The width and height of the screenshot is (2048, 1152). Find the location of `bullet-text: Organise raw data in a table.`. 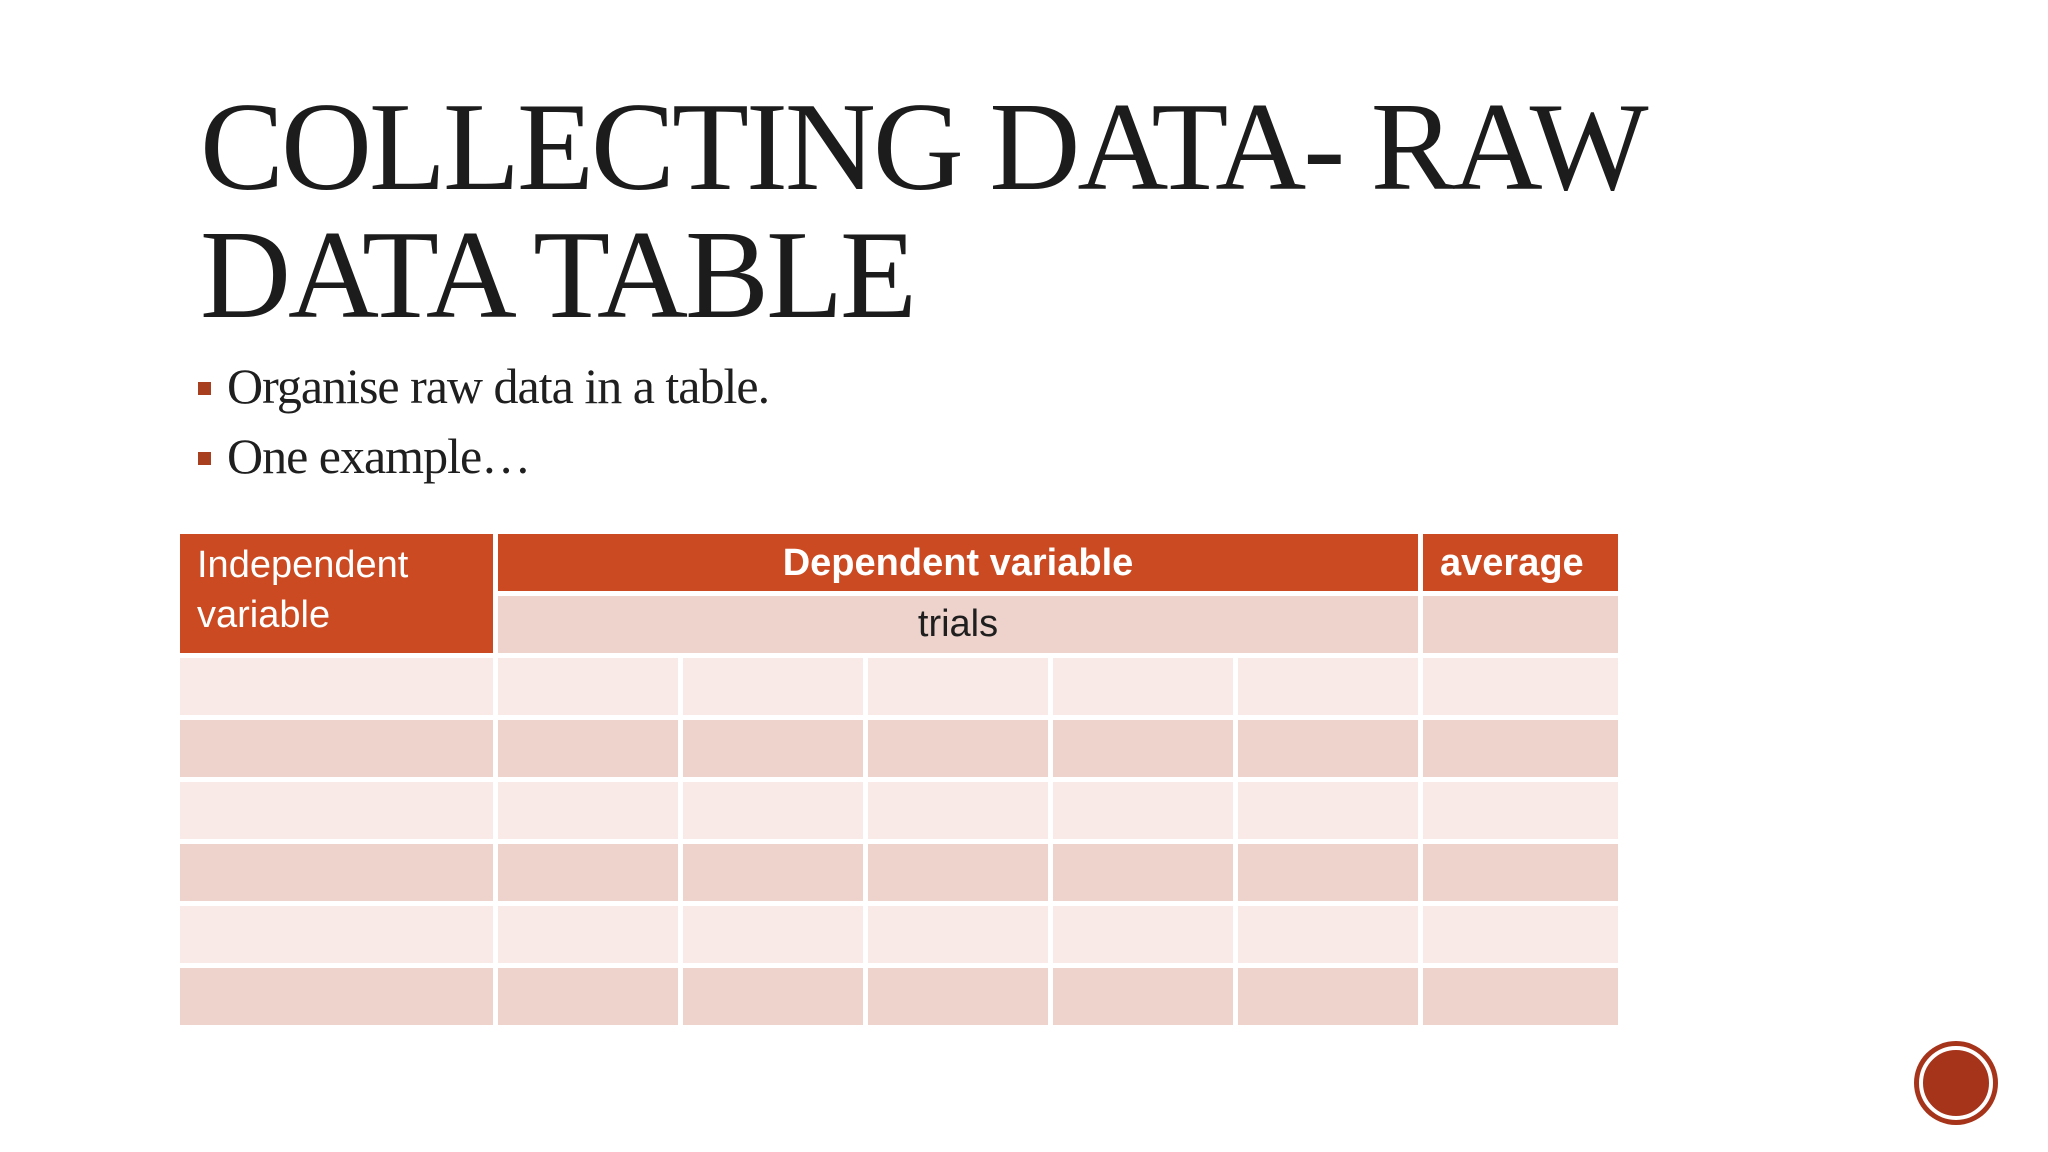

bullet-text: Organise raw data in a table. is located at coordinates (498, 386).